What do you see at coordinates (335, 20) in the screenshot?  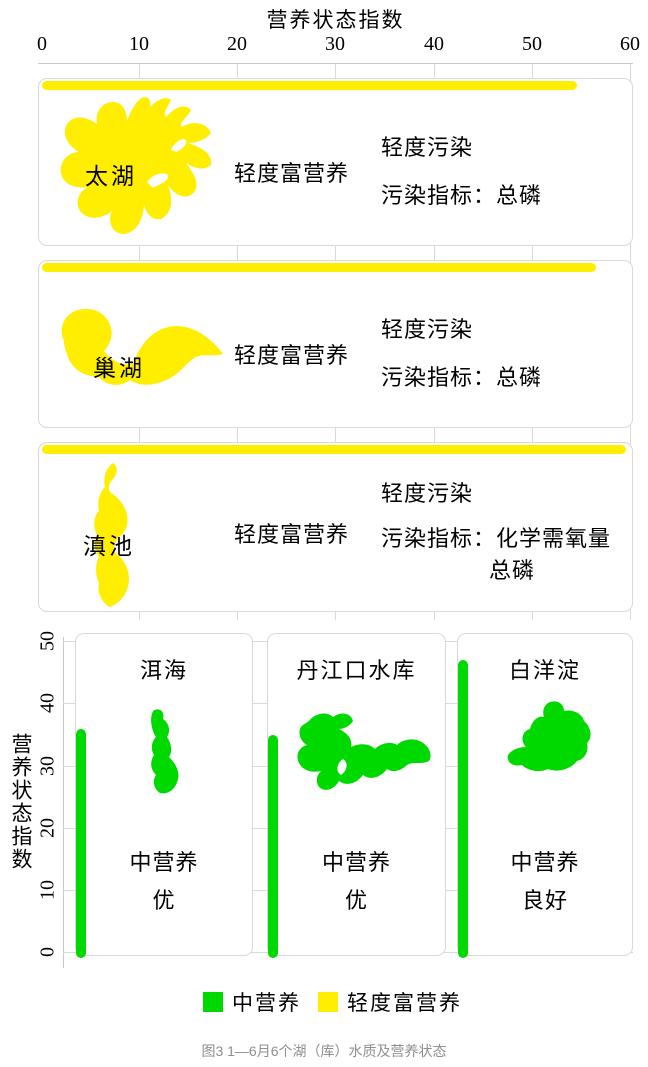 I see `x-axis-title: 营养状态指数` at bounding box center [335, 20].